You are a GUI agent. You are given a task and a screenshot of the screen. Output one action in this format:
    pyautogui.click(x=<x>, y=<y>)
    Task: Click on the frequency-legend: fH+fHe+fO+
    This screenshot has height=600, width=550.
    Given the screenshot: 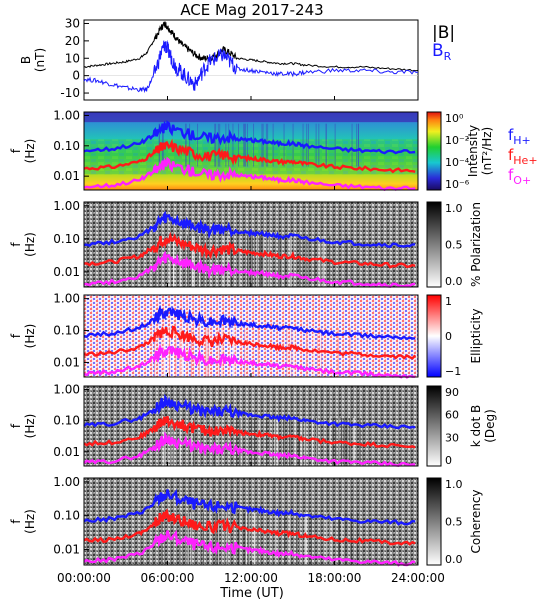 What is the action you would take?
    pyautogui.click(x=523, y=156)
    